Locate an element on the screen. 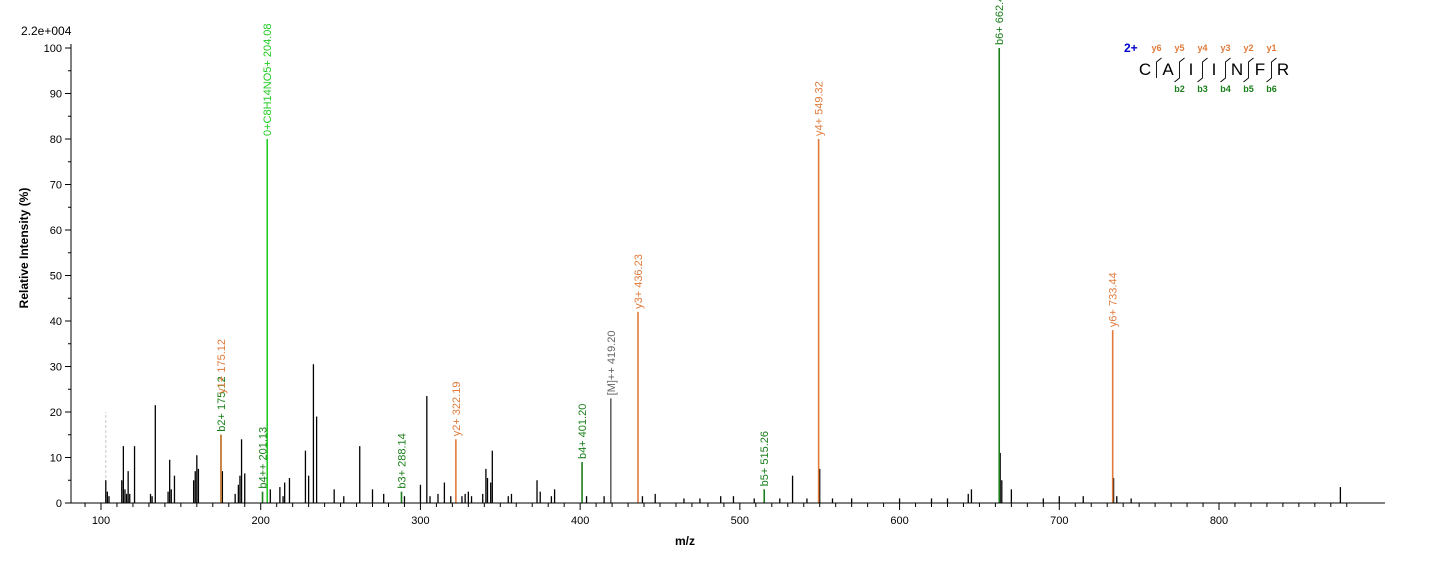  peak-label: y4+ 549.32 is located at coordinates (820, 108).